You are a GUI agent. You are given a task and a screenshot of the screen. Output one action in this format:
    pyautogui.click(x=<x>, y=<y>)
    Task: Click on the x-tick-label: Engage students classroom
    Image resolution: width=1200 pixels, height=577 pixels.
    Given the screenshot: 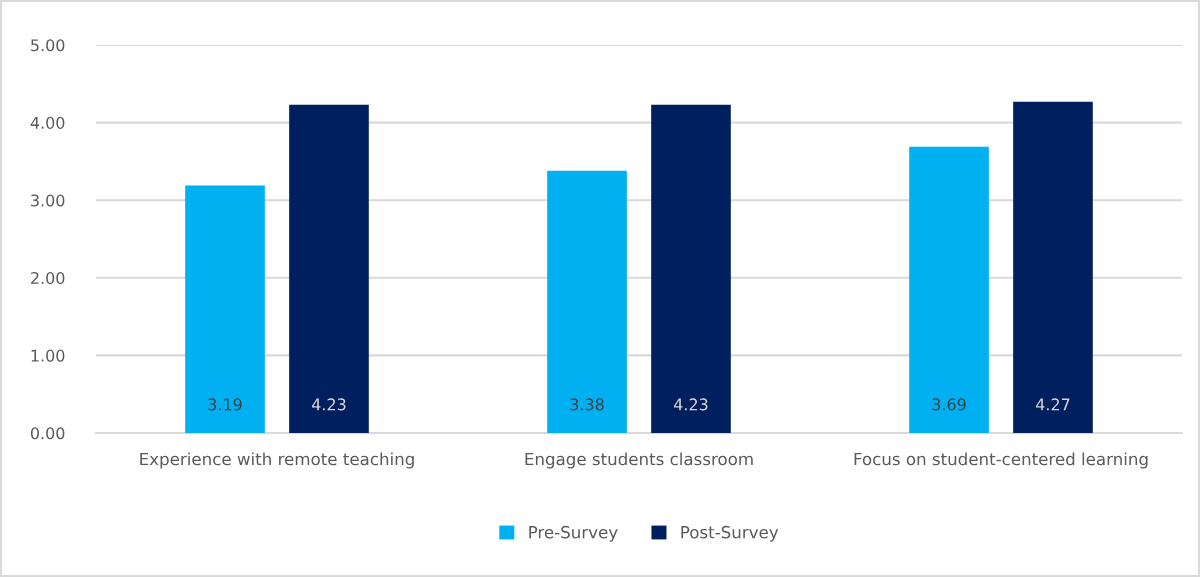 What is the action you would take?
    pyautogui.click(x=639, y=460)
    